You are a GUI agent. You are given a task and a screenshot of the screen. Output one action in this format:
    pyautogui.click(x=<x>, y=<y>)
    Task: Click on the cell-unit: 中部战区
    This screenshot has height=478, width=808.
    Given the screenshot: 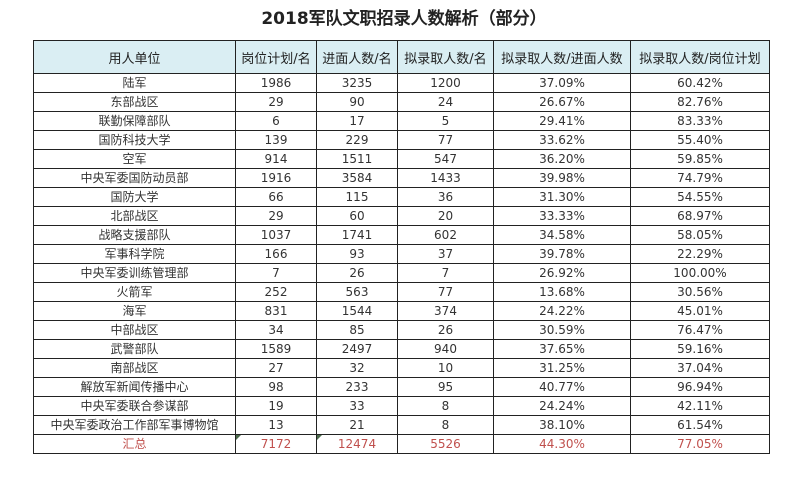 What is the action you would take?
    pyautogui.click(x=134, y=330)
    